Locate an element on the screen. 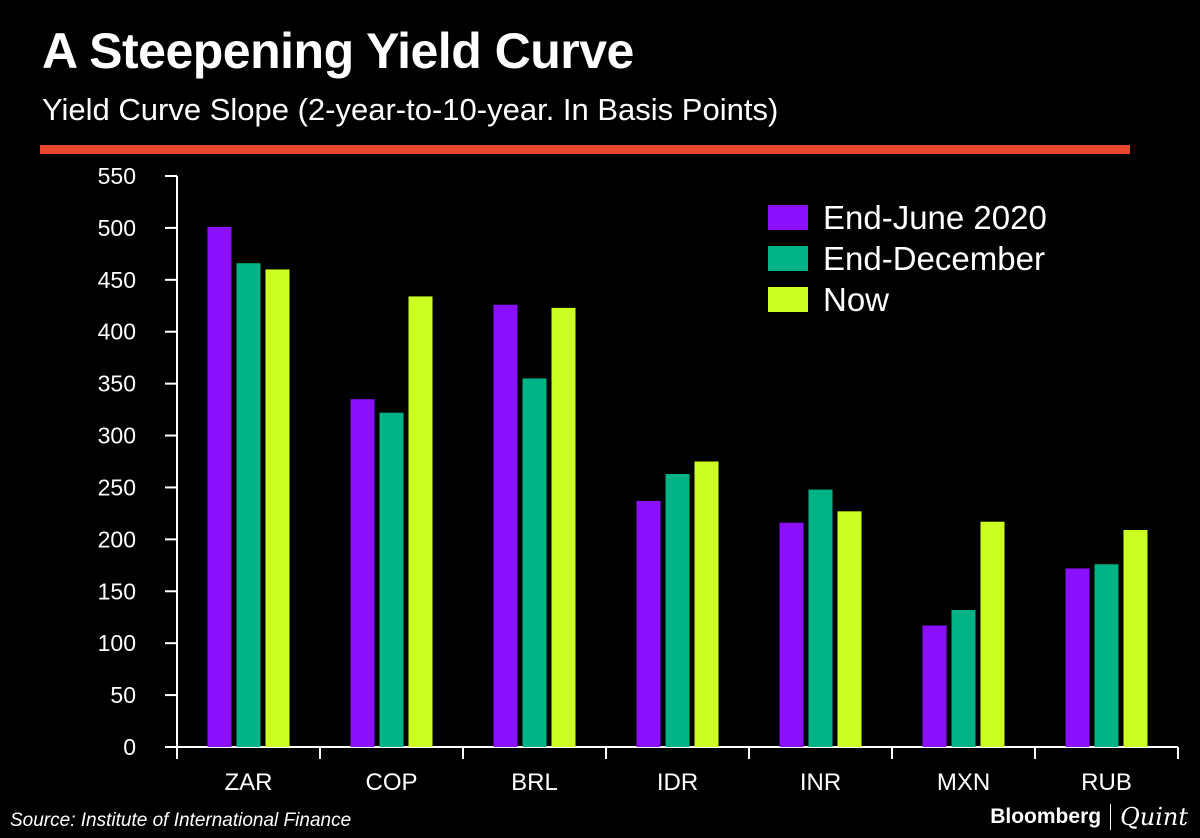 This screenshot has width=1200, height=838. brand-secondary: Quint is located at coordinates (1154, 817).